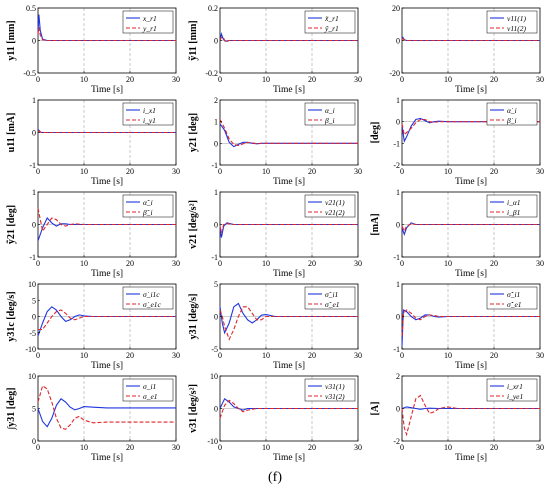  What do you see at coordinates (32, 257) in the screenshot?
I see `y-tick-label: -1` at bounding box center [32, 257].